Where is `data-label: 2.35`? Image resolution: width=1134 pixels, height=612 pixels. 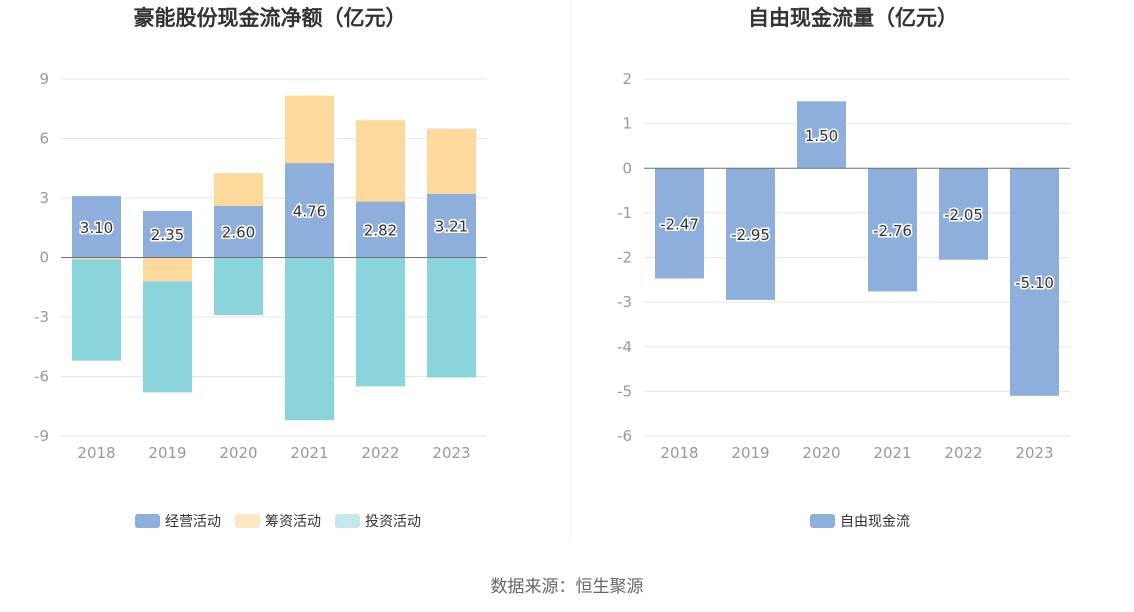
data-label: 2.35 is located at coordinates (167, 235).